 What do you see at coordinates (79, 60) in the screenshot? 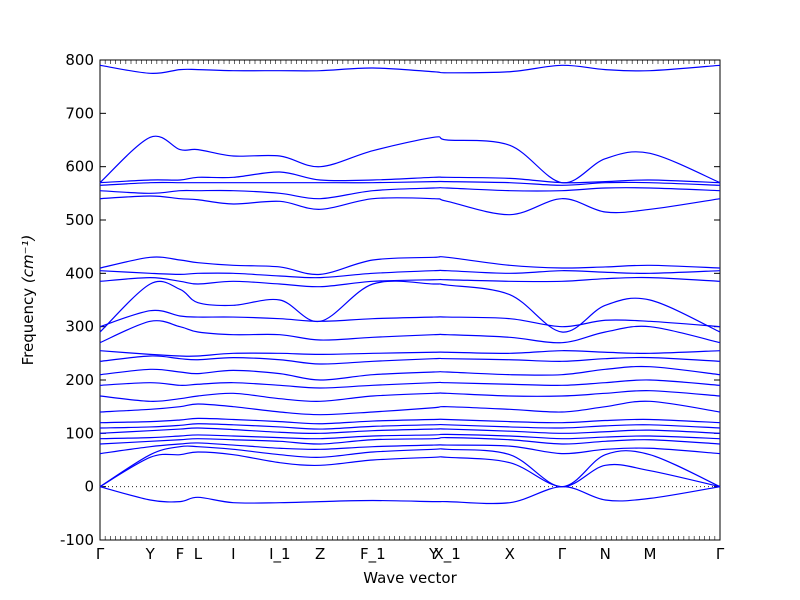
I see `y-tick-label: 800` at bounding box center [79, 60].